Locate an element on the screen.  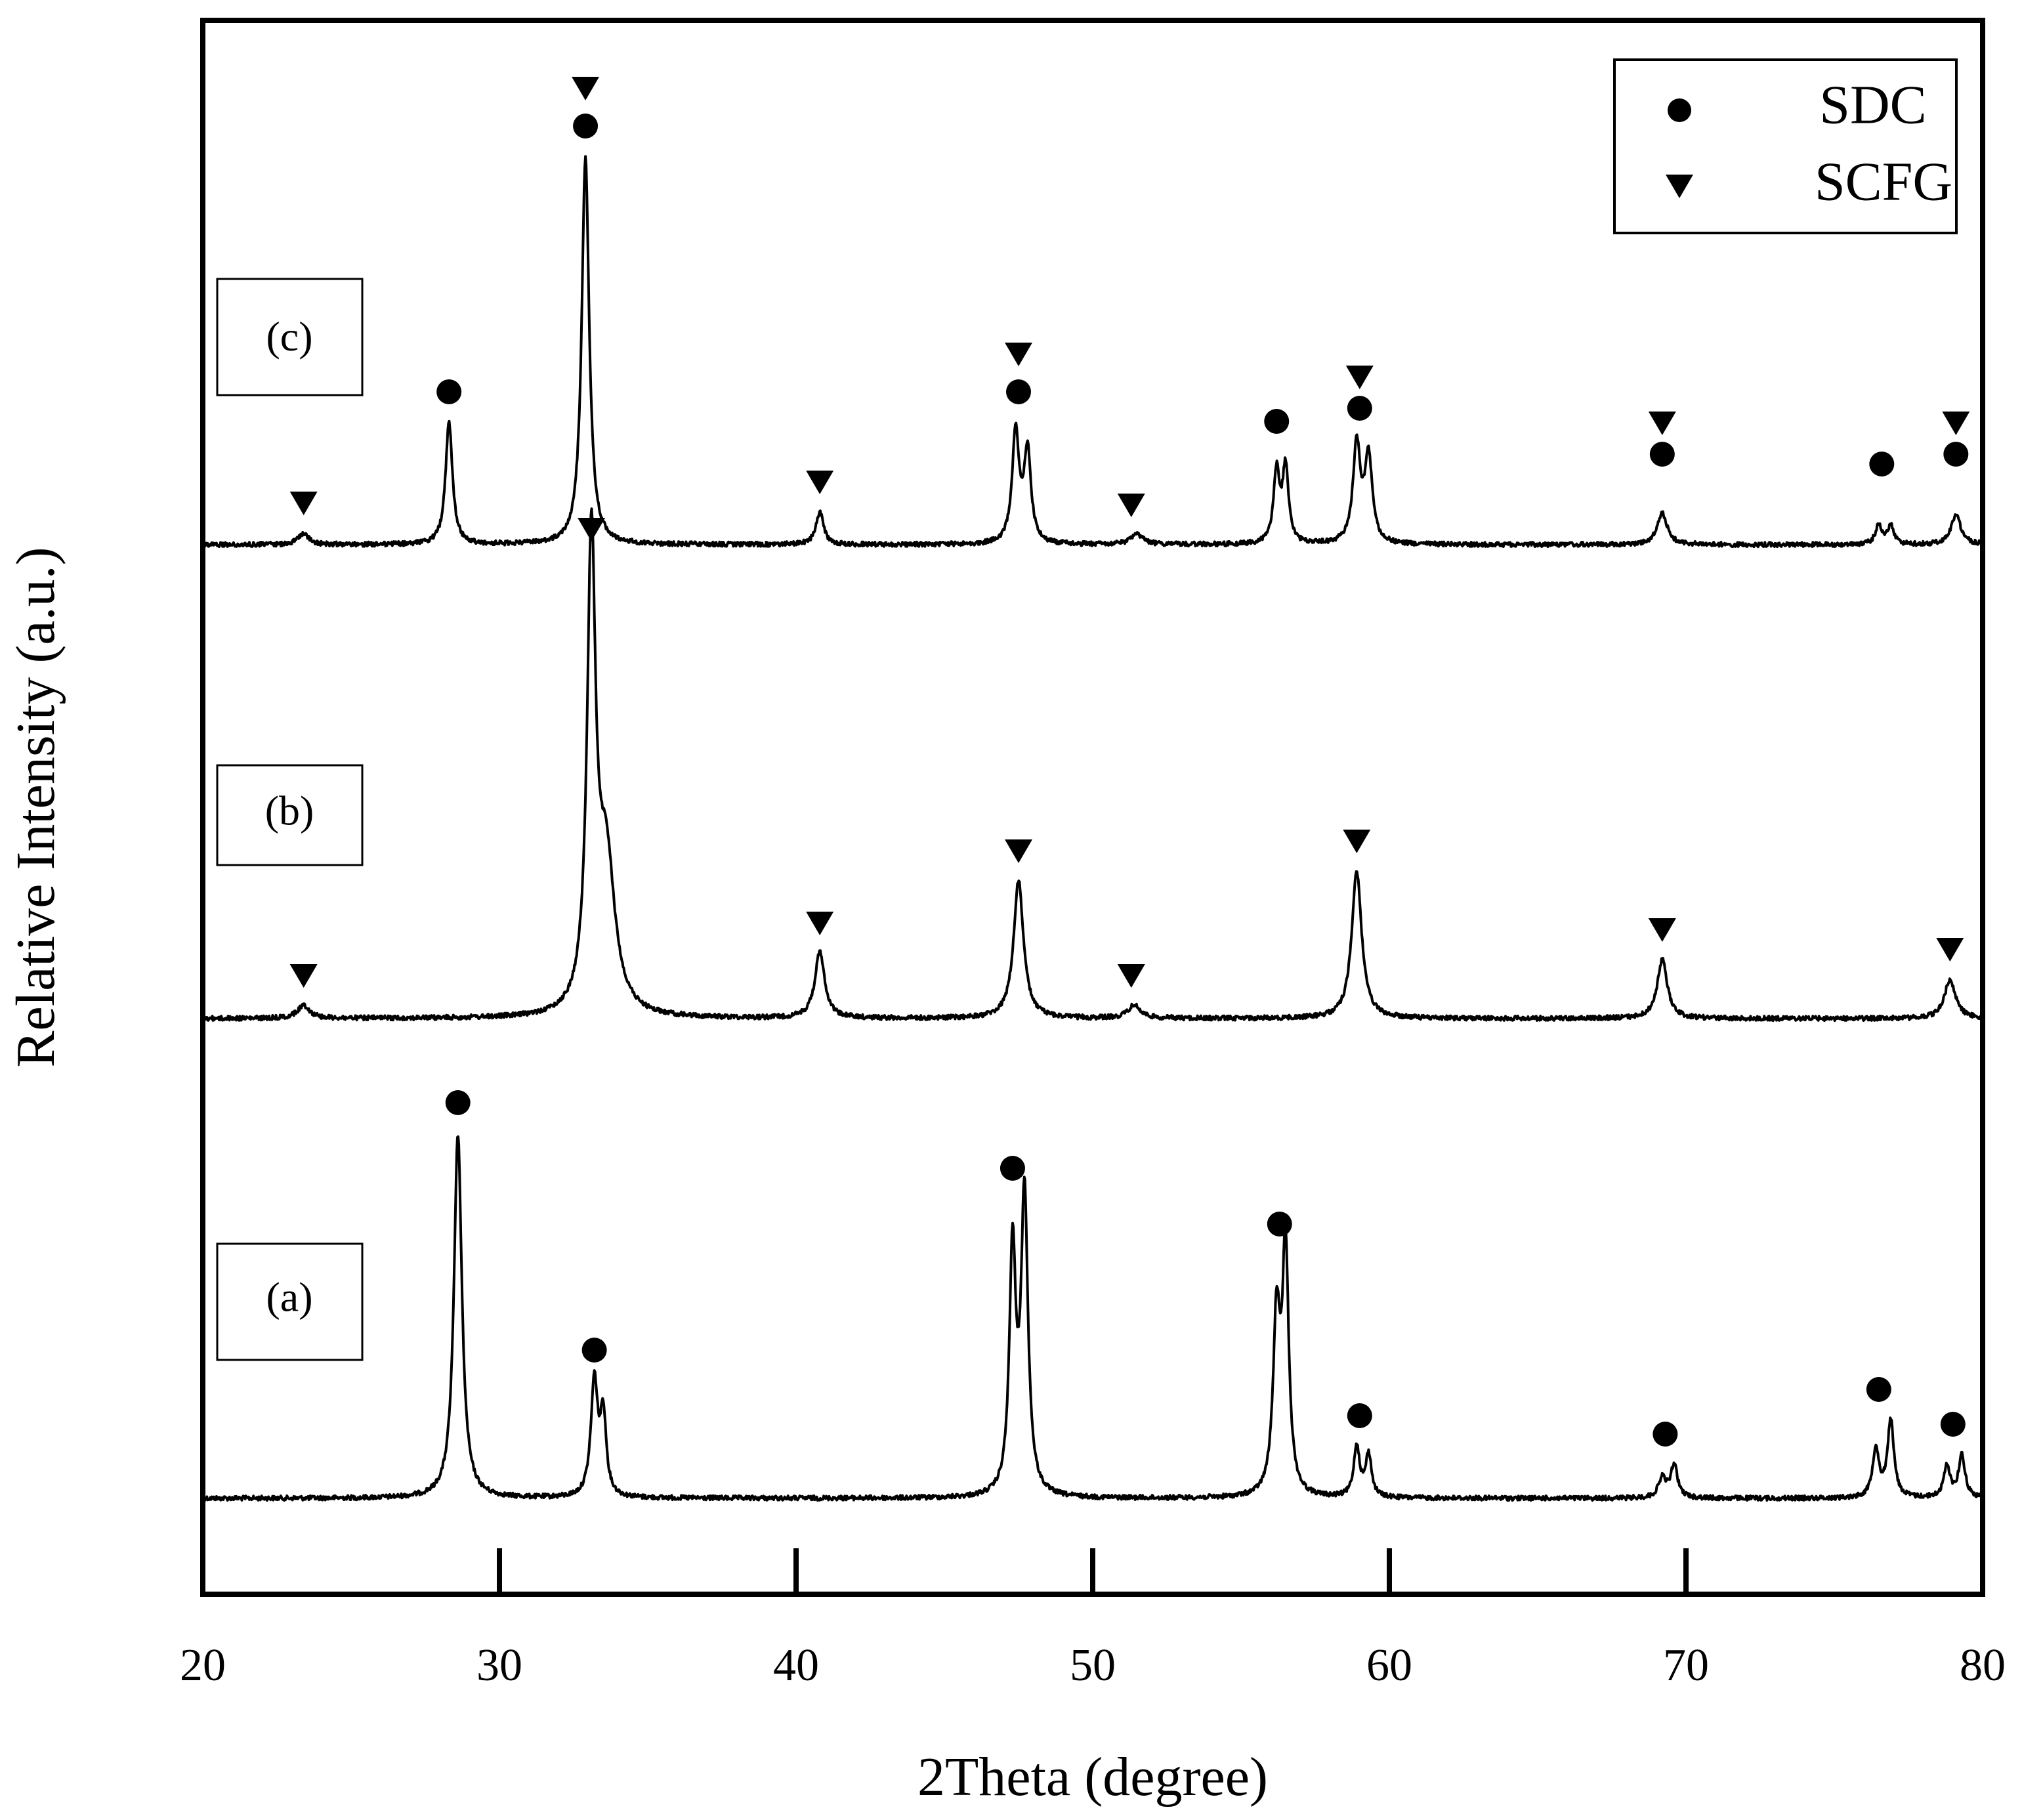
sample-label-text: (a) is located at coordinates (289, 1297).